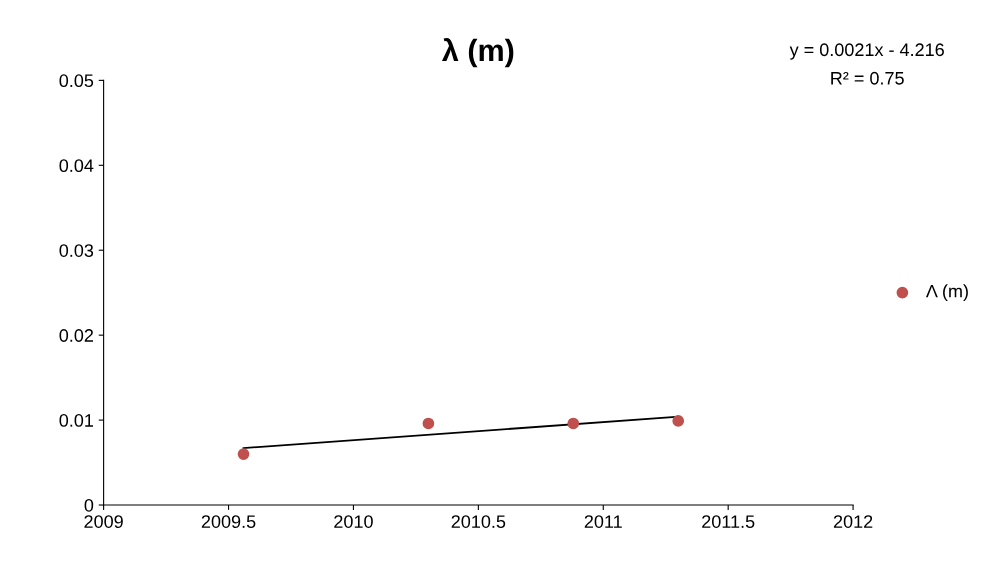 The image size is (1006, 570). I want to click on x-tick-label: 2009, so click(103, 521).